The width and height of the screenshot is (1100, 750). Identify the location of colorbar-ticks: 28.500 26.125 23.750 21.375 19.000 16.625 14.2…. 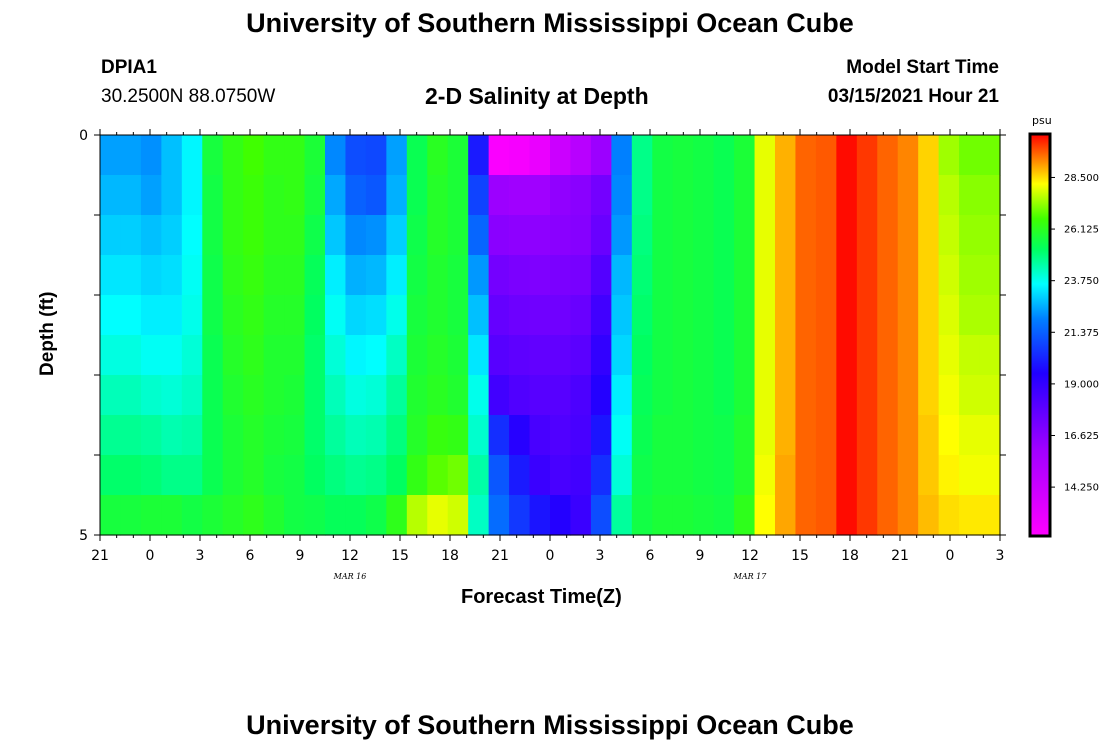
(1074, 333).